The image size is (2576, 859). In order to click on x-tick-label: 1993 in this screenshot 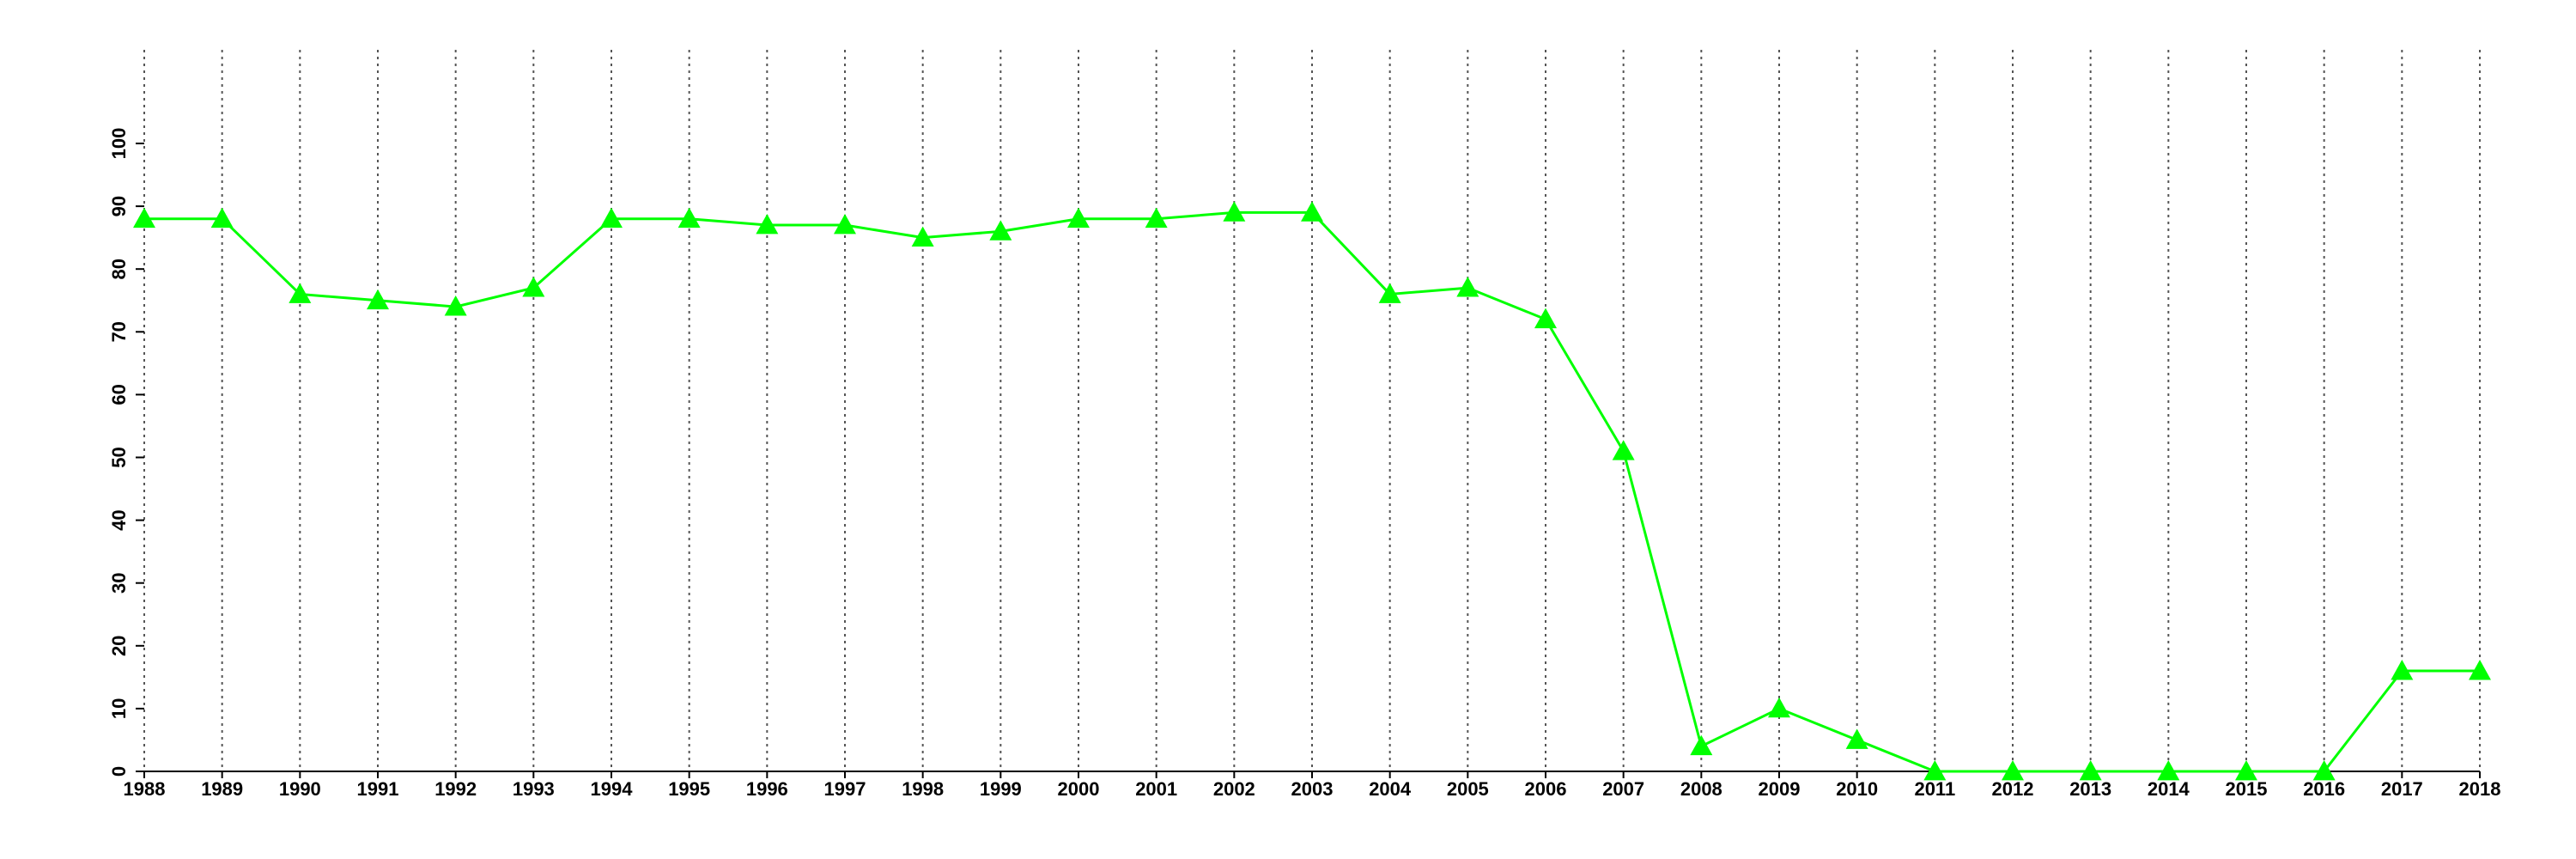, I will do `click(534, 789)`.